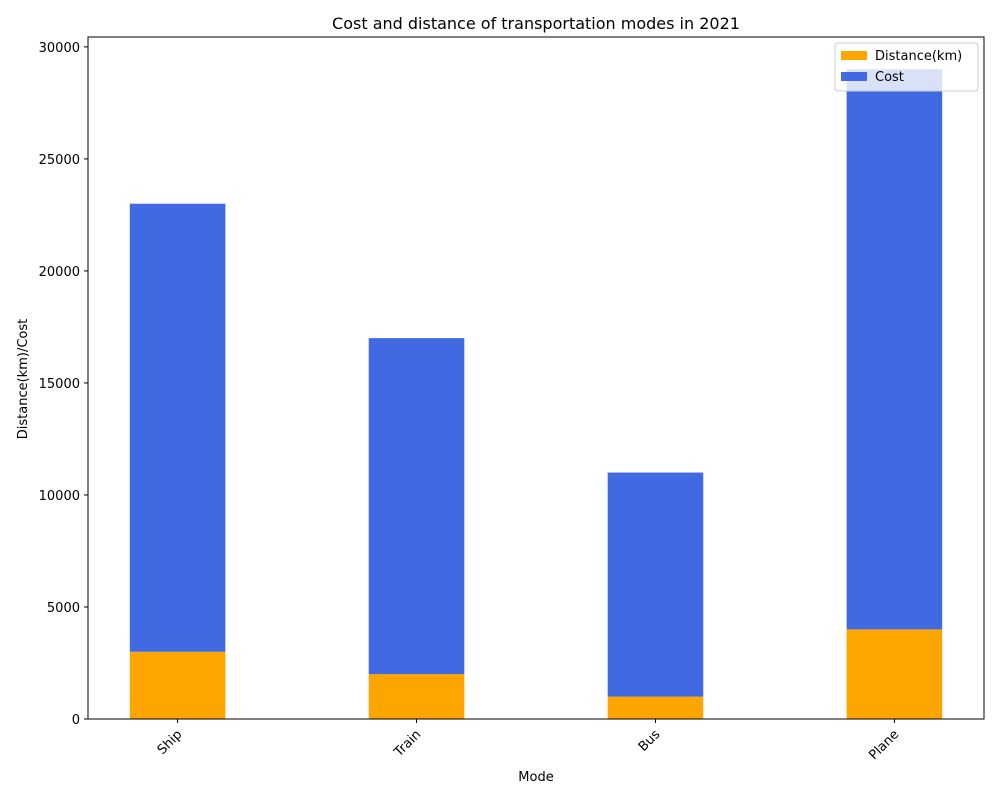 Image resolution: width=1000 pixels, height=804 pixels. Describe the element at coordinates (535, 777) in the screenshot. I see `x-axis-label: Mode` at that location.